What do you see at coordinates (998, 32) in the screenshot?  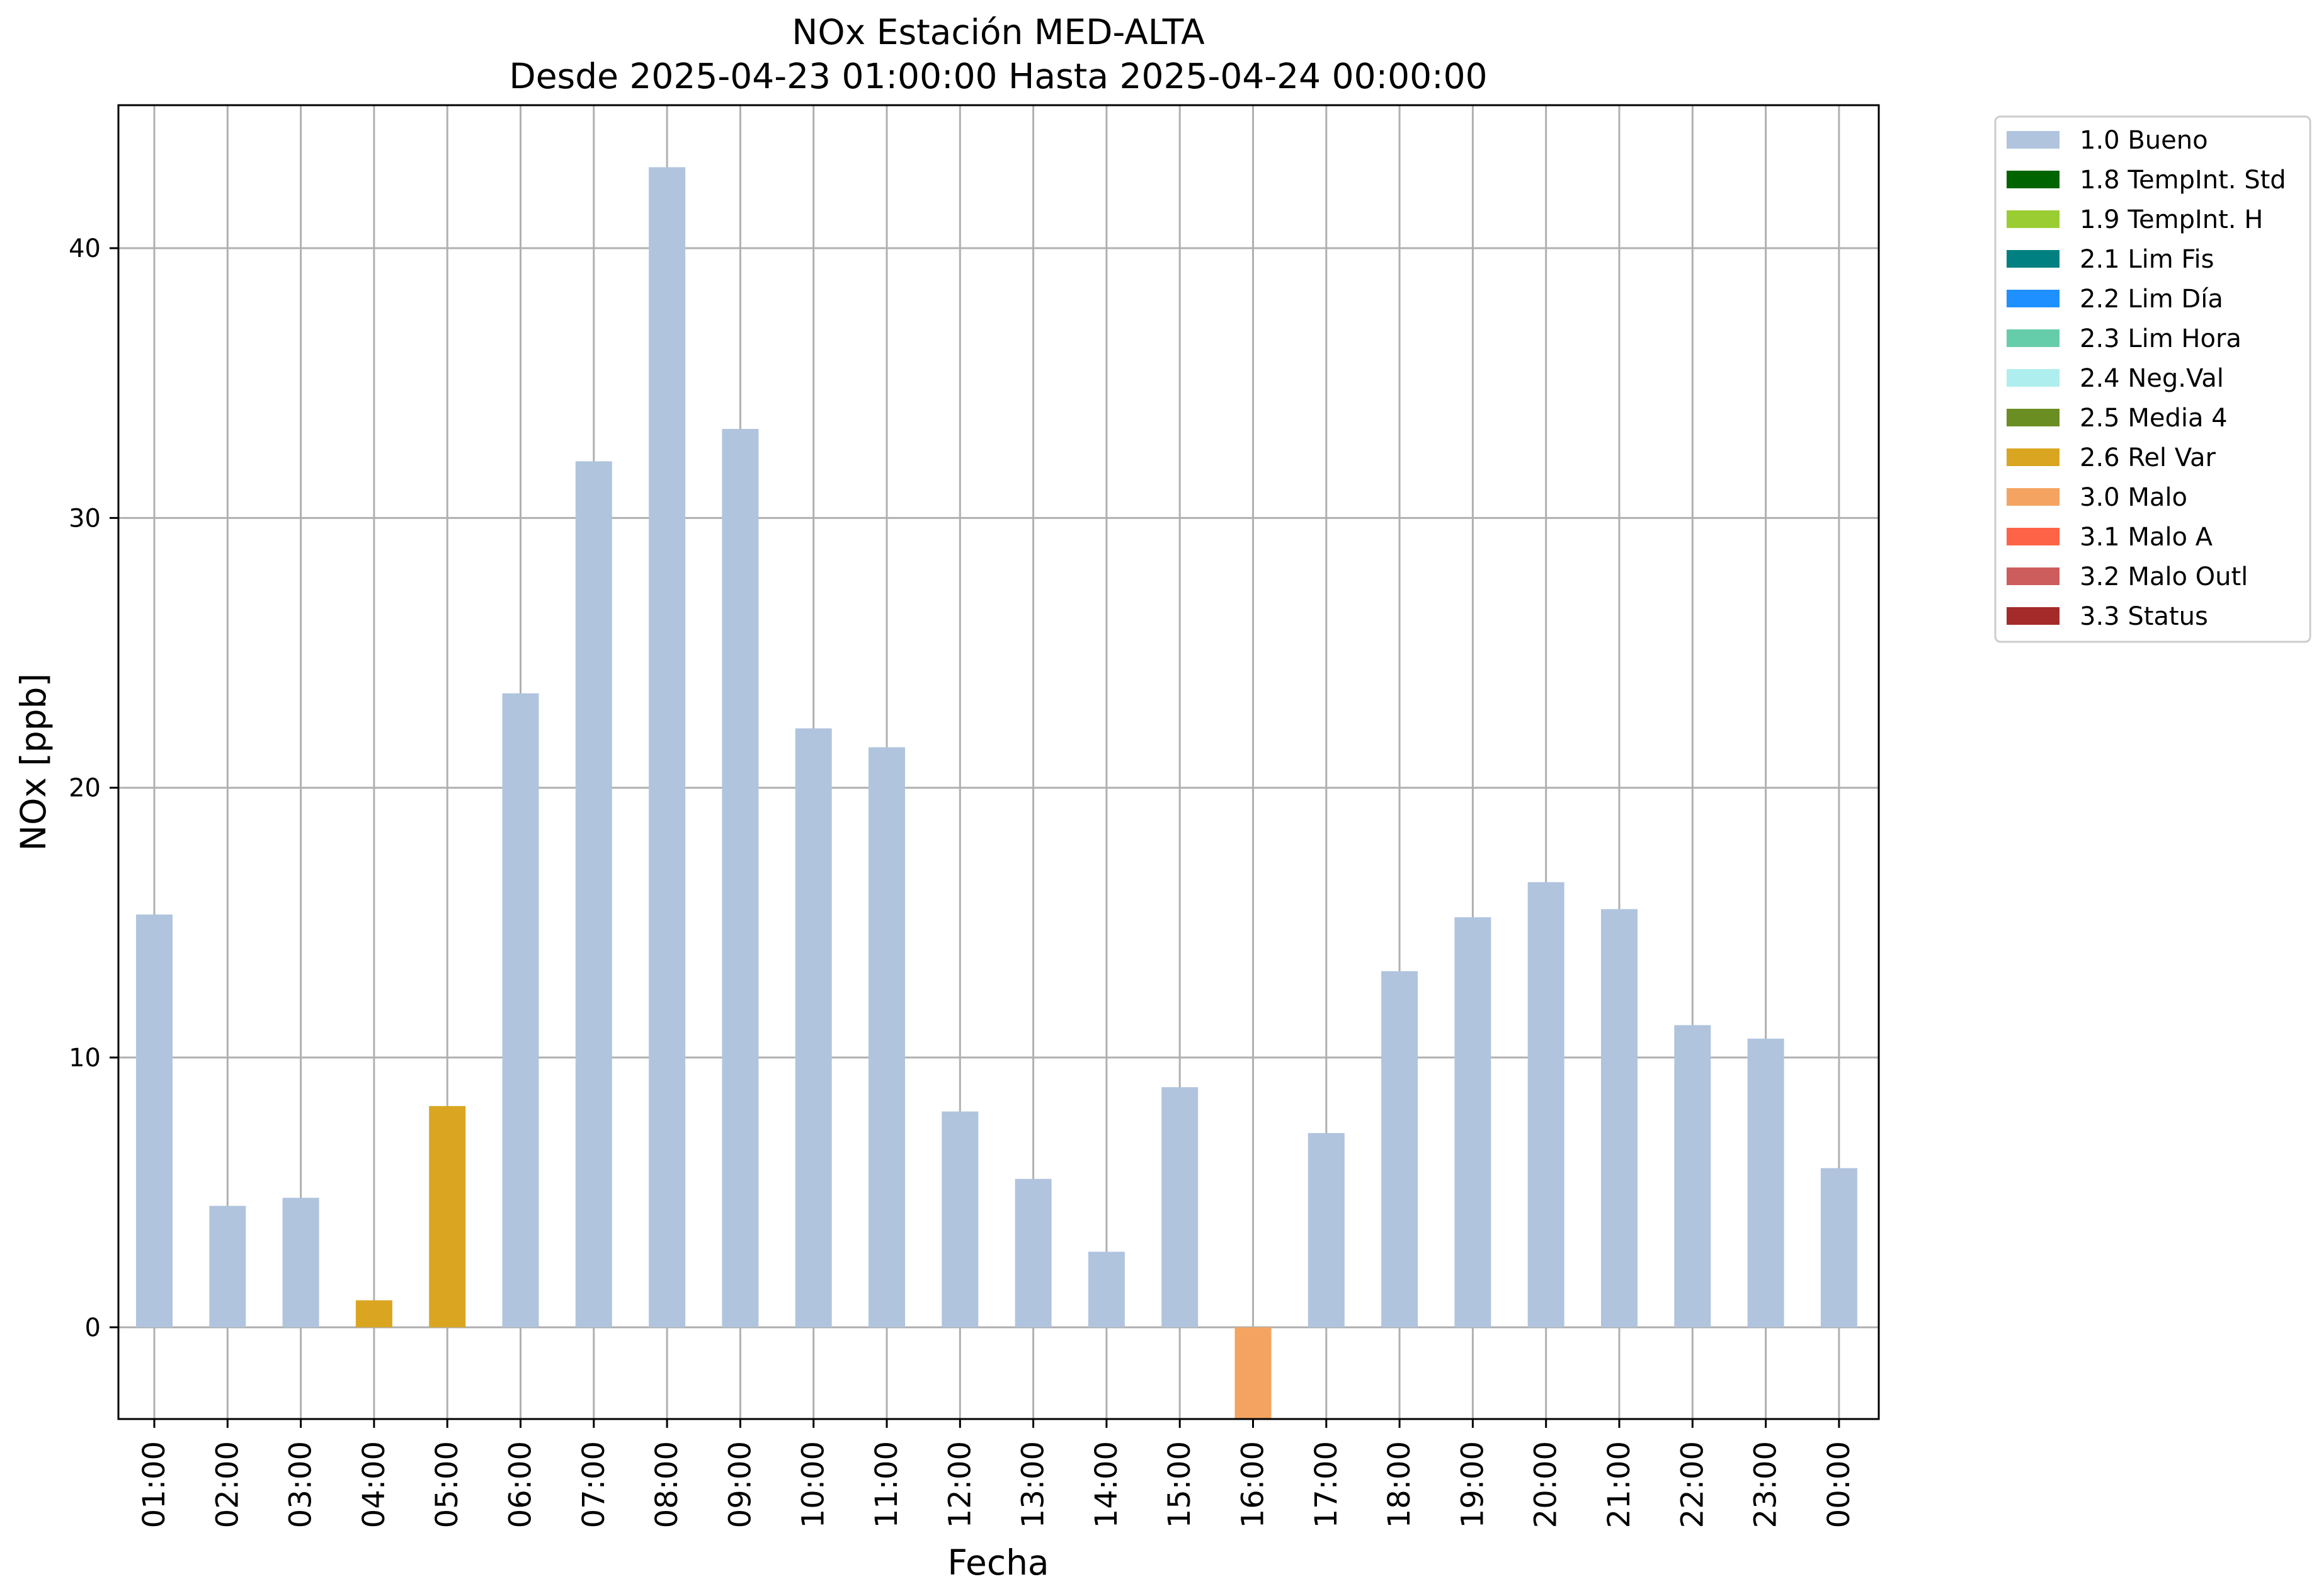 I see `chart-title: NOx Estación MED-ALTA` at bounding box center [998, 32].